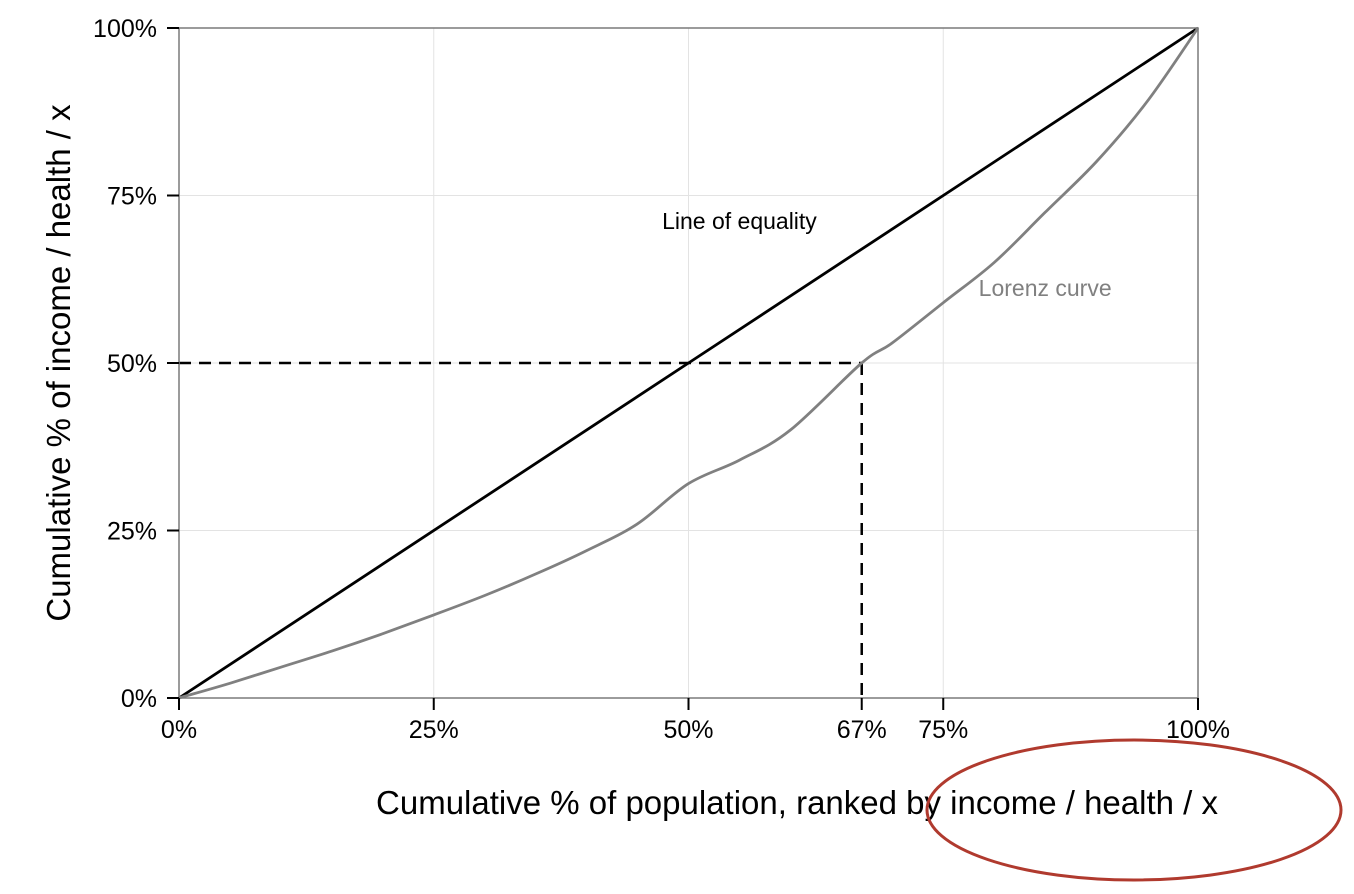 This screenshot has width=1354, height=894. What do you see at coordinates (58, 363) in the screenshot?
I see `y-axis-title: Cumulative % of income / health / x` at bounding box center [58, 363].